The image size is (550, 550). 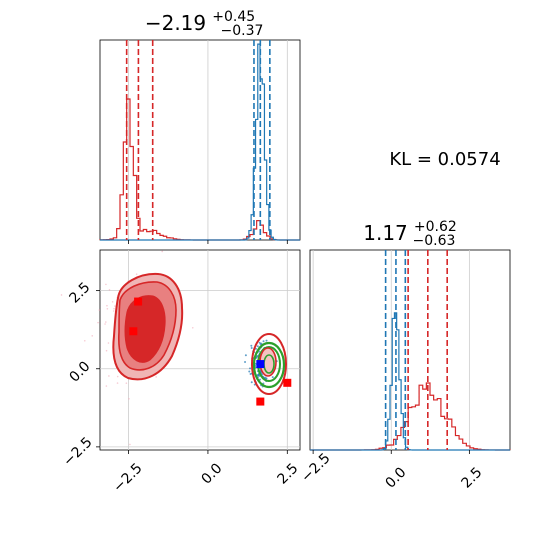 What do you see at coordinates (391, 452) in the screenshot?
I see `marginal-y-tick-marks` at bounding box center [391, 452].